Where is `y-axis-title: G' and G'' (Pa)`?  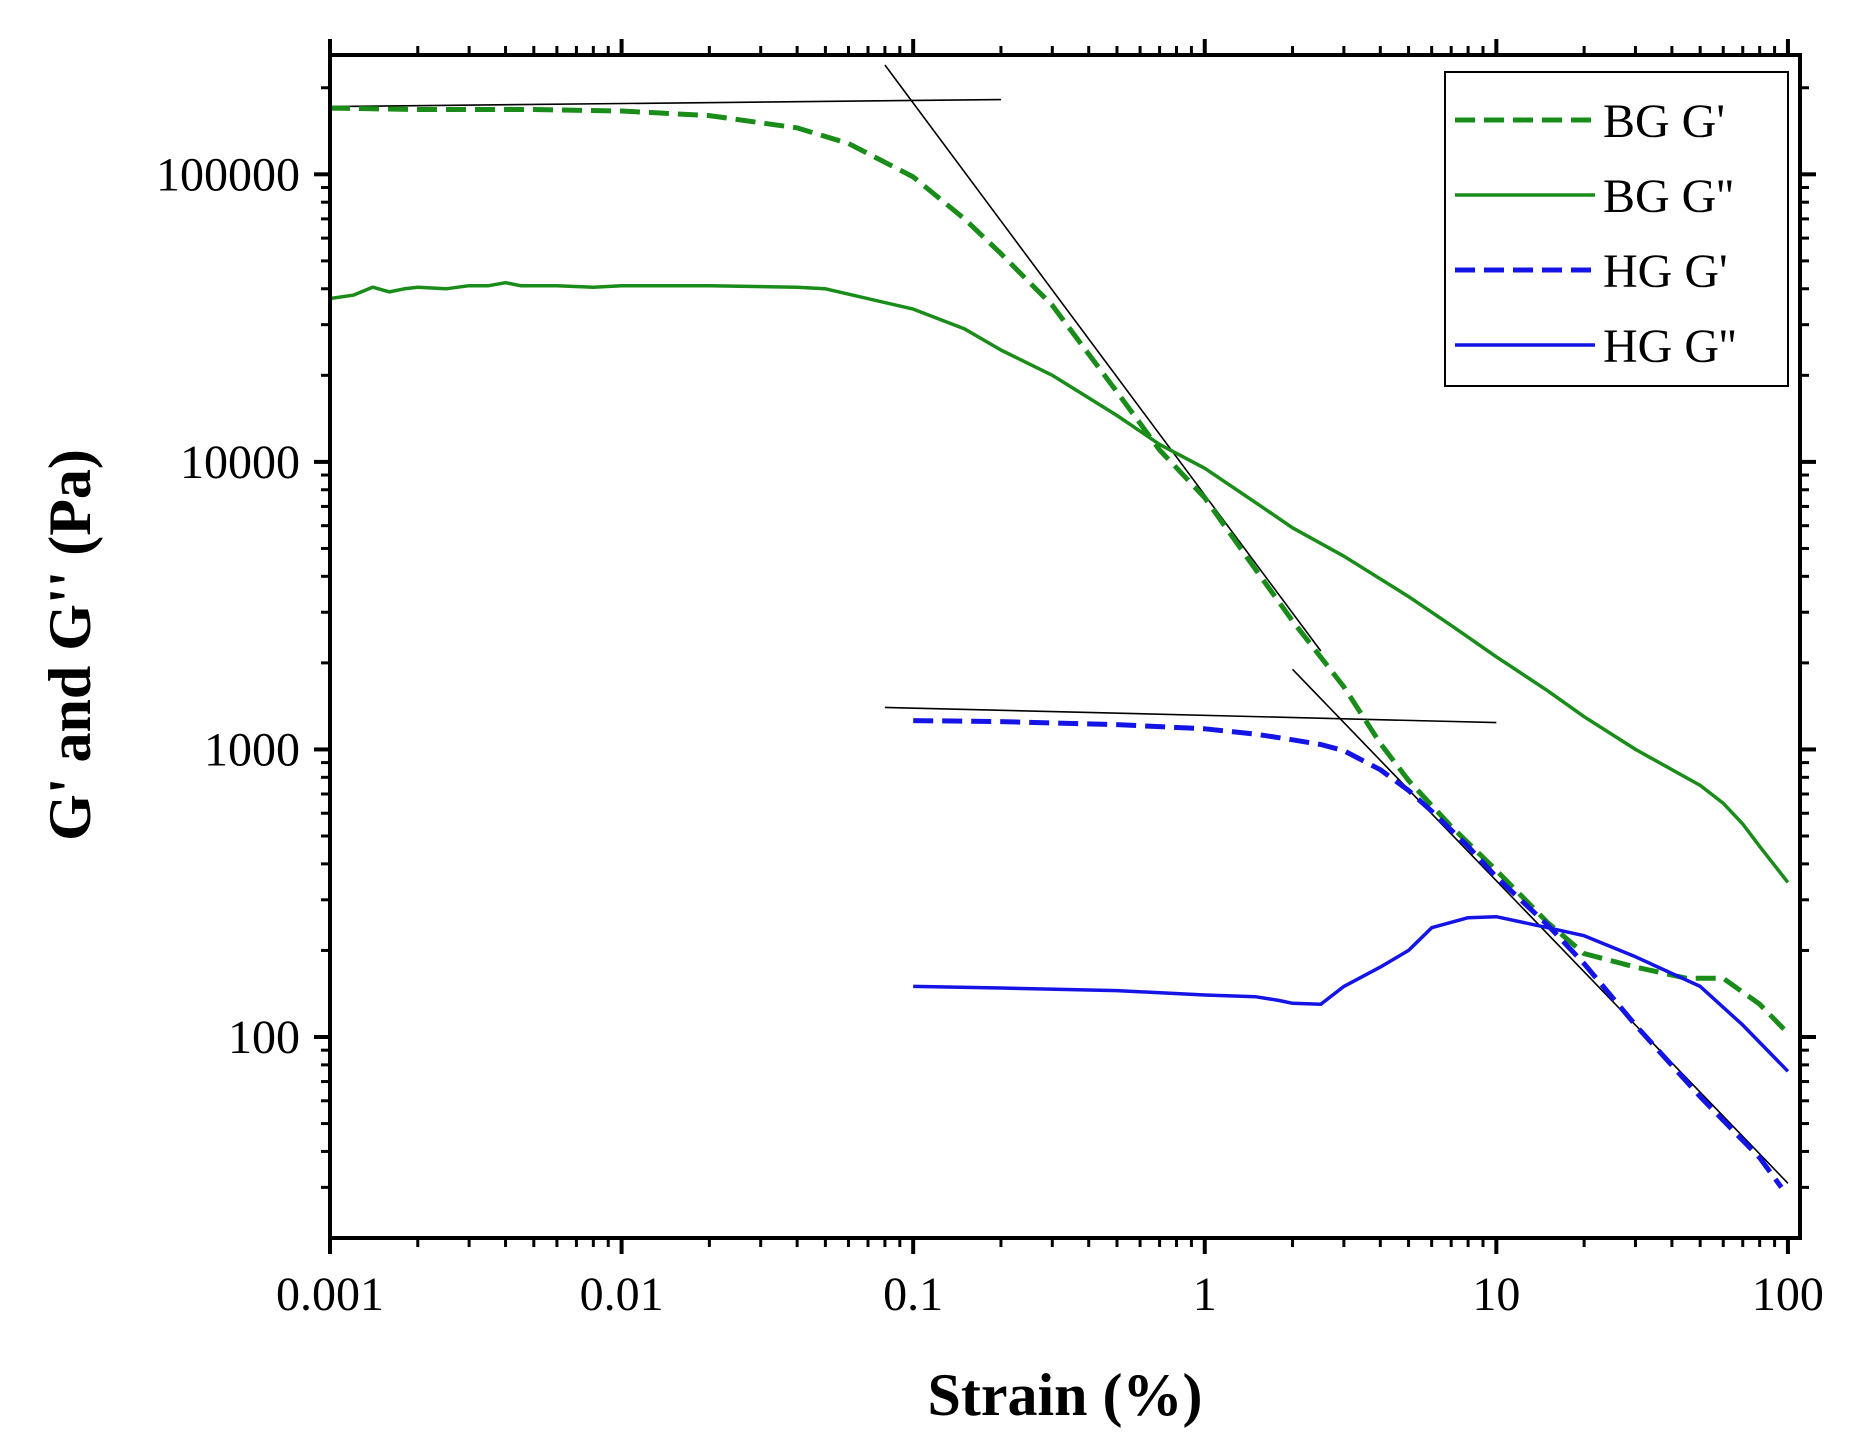
y-axis-title: G' and G'' (Pa) is located at coordinates (70, 645).